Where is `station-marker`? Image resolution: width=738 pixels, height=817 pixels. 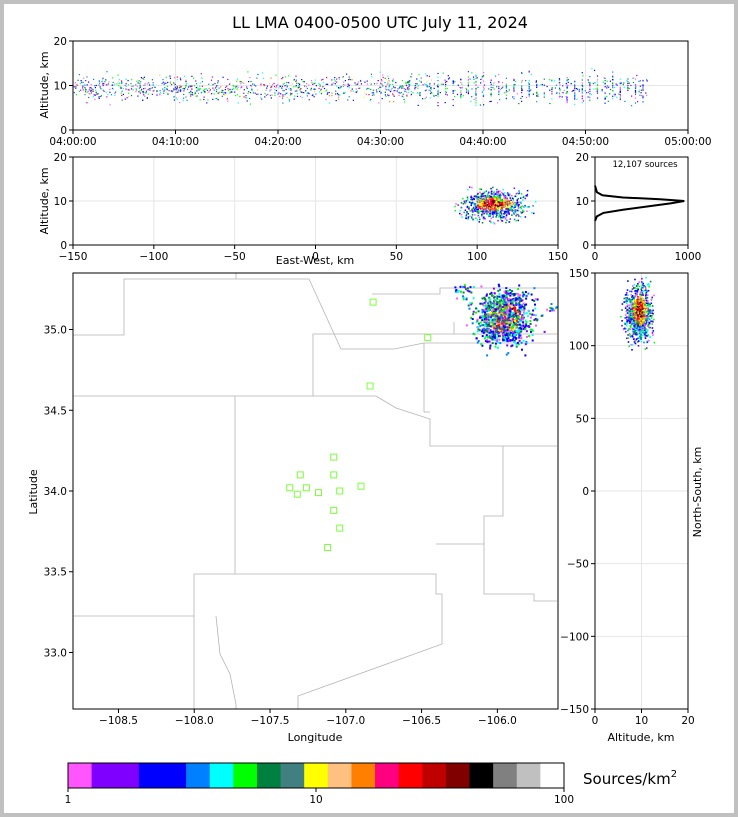 station-marker is located at coordinates (334, 510).